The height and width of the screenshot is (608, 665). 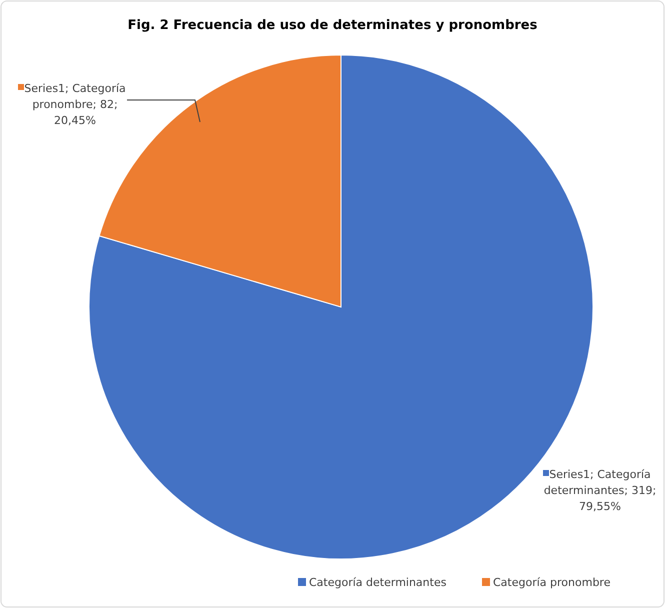 What do you see at coordinates (333, 25) in the screenshot?
I see `chart-title: Fig. 2 Frecuencia de uso de determinates y pronombres` at bounding box center [333, 25].